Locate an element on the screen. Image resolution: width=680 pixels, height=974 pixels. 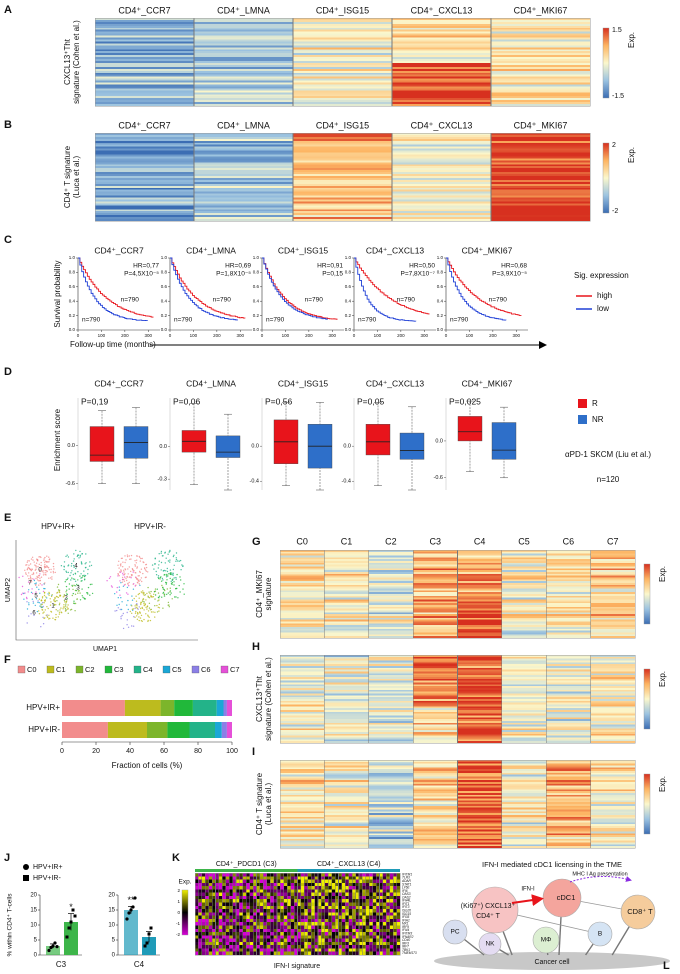
colorbar-tick-label: 2 is located at coordinates (178, 890).